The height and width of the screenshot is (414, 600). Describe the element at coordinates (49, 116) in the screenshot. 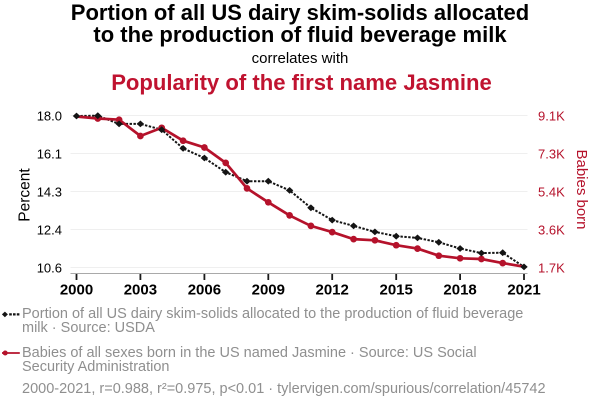

I see `svg-text: 18.0` at that location.